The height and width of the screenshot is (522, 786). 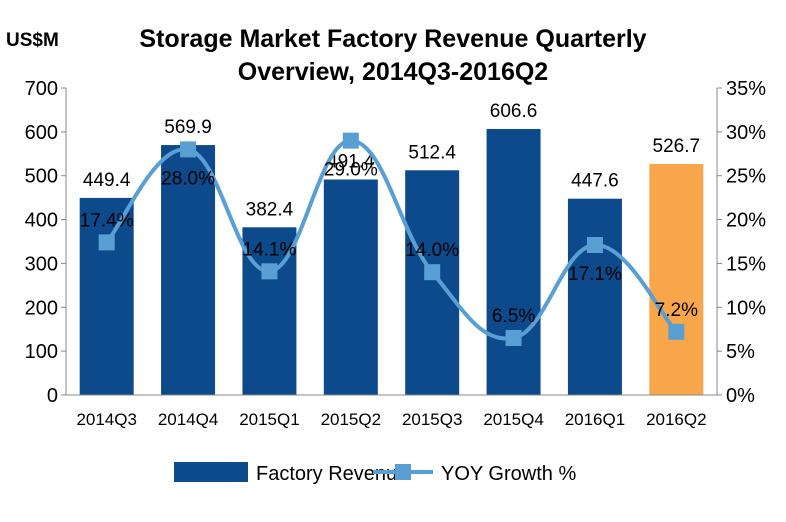 I want to click on legend: Factory Revenue YOY Growth %, so click(x=375, y=473).